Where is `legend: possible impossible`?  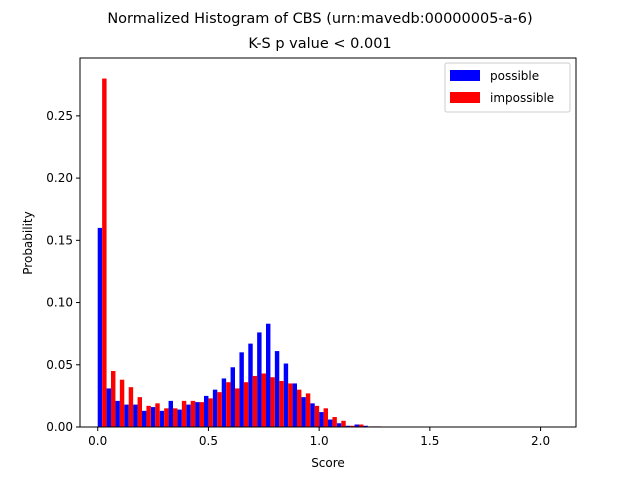
legend: possible impossible is located at coordinates (507, 87).